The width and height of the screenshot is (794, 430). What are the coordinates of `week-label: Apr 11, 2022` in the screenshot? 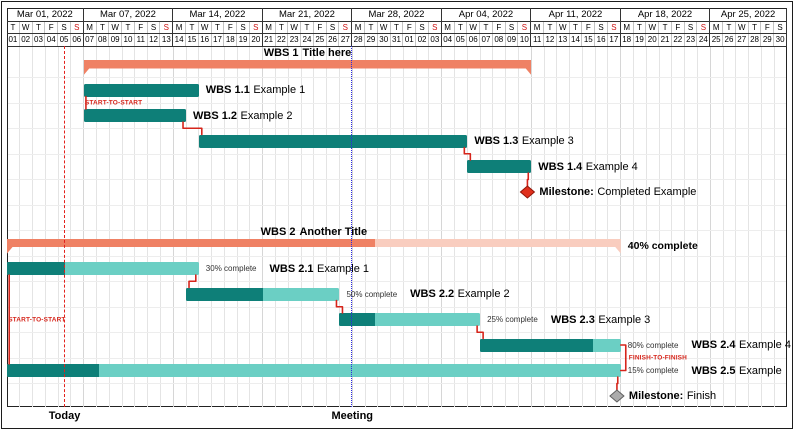 It's located at (576, 14).